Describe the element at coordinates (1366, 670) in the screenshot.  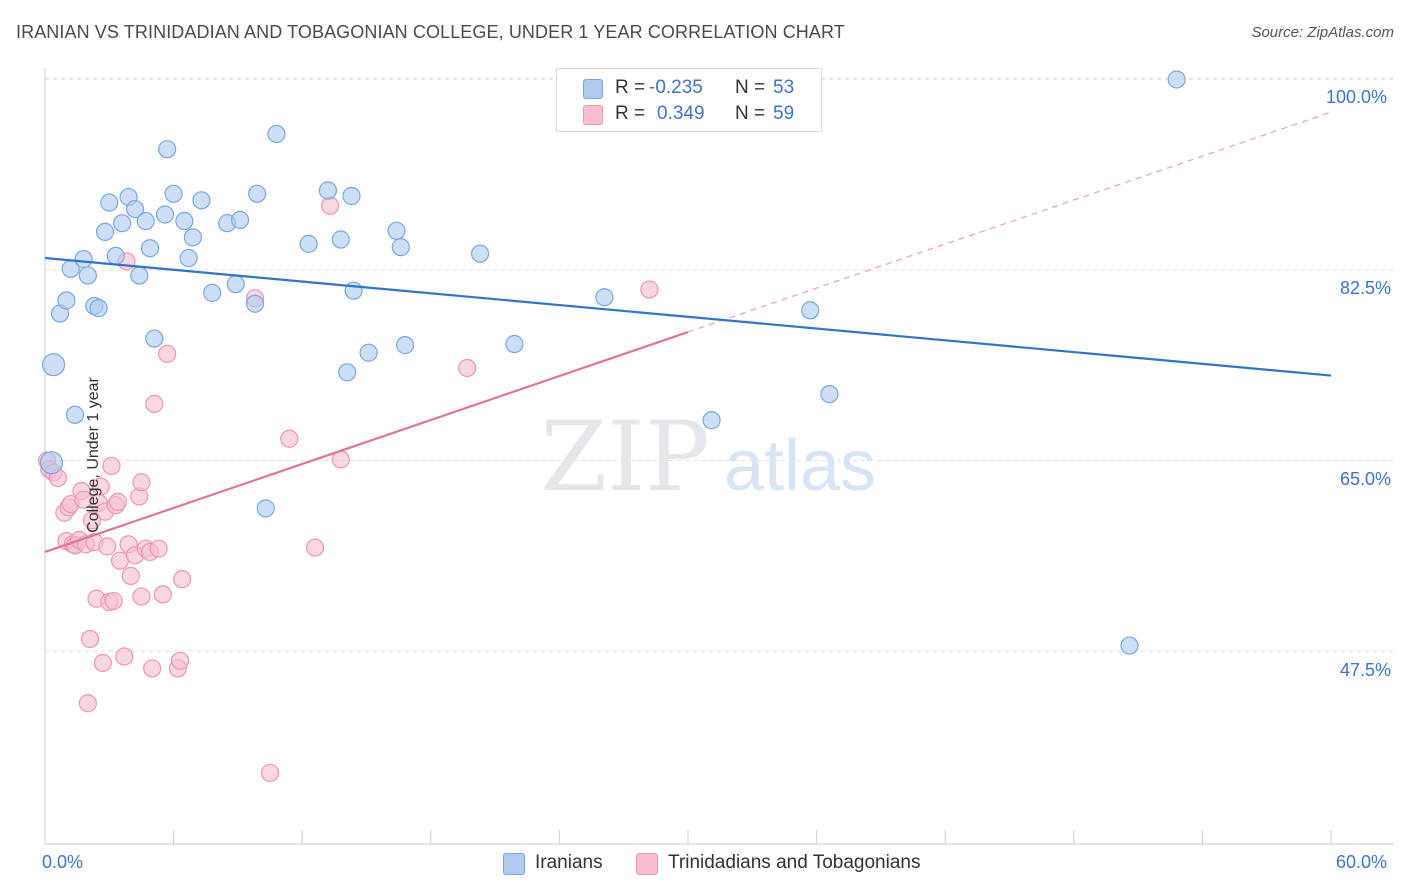
I see `y-tick-label: 47.5%` at that location.